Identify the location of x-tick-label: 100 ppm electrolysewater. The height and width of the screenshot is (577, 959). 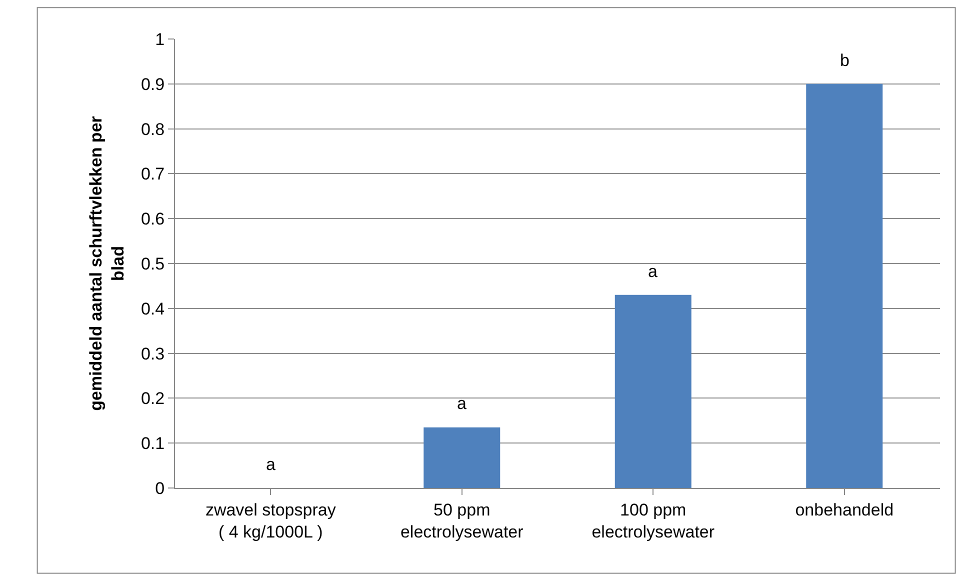
(653, 521).